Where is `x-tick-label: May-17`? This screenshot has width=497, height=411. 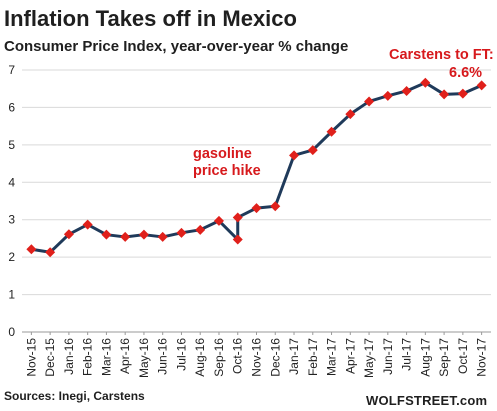
x-tick-label: May-17 is located at coordinates (369, 358).